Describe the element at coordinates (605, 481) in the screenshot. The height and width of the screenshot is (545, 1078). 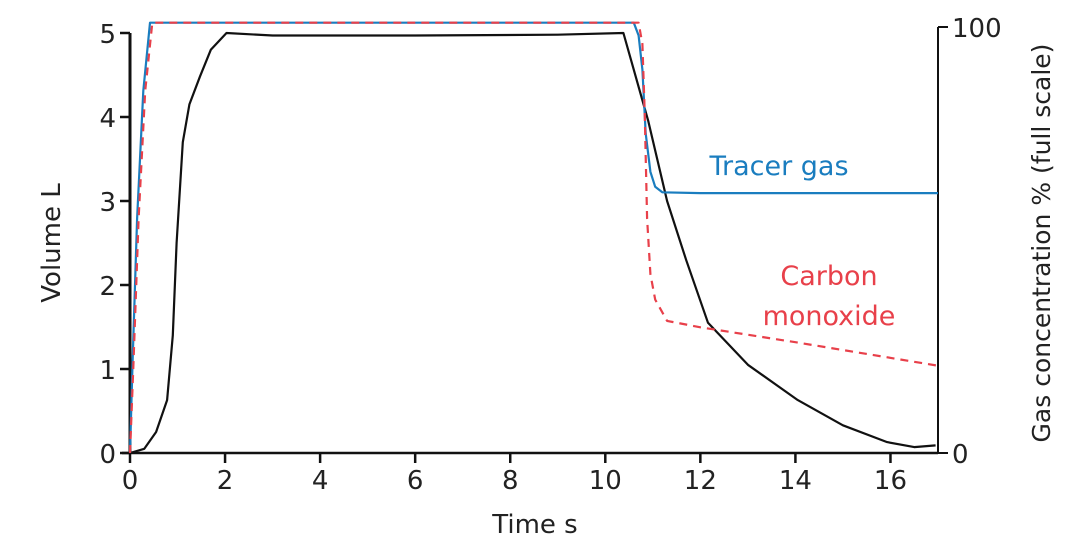
I see `x-tick-label: 10` at that location.